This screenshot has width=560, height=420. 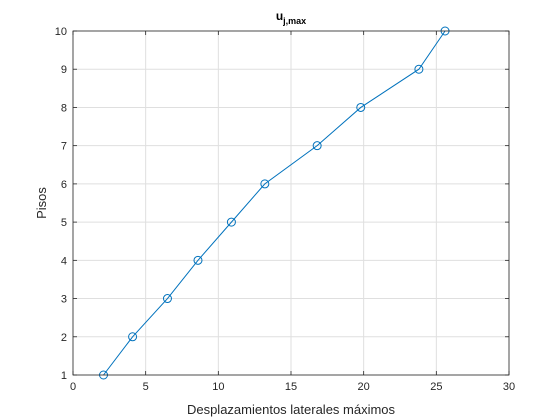 What do you see at coordinates (64, 70) in the screenshot?
I see `y-tick-label: 9` at bounding box center [64, 70].